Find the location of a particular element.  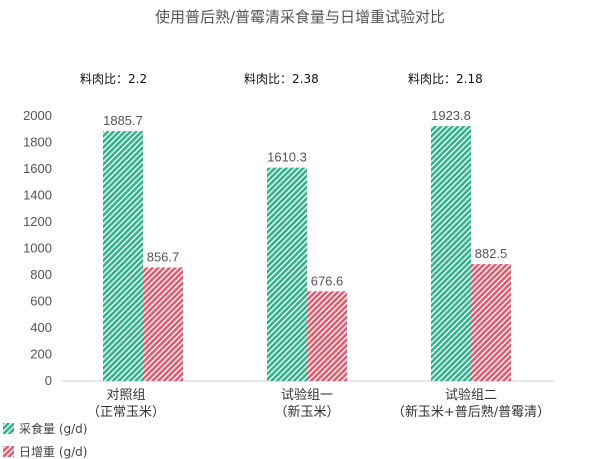

legend-label: 采食量 (g/d) is located at coordinates (53, 428).